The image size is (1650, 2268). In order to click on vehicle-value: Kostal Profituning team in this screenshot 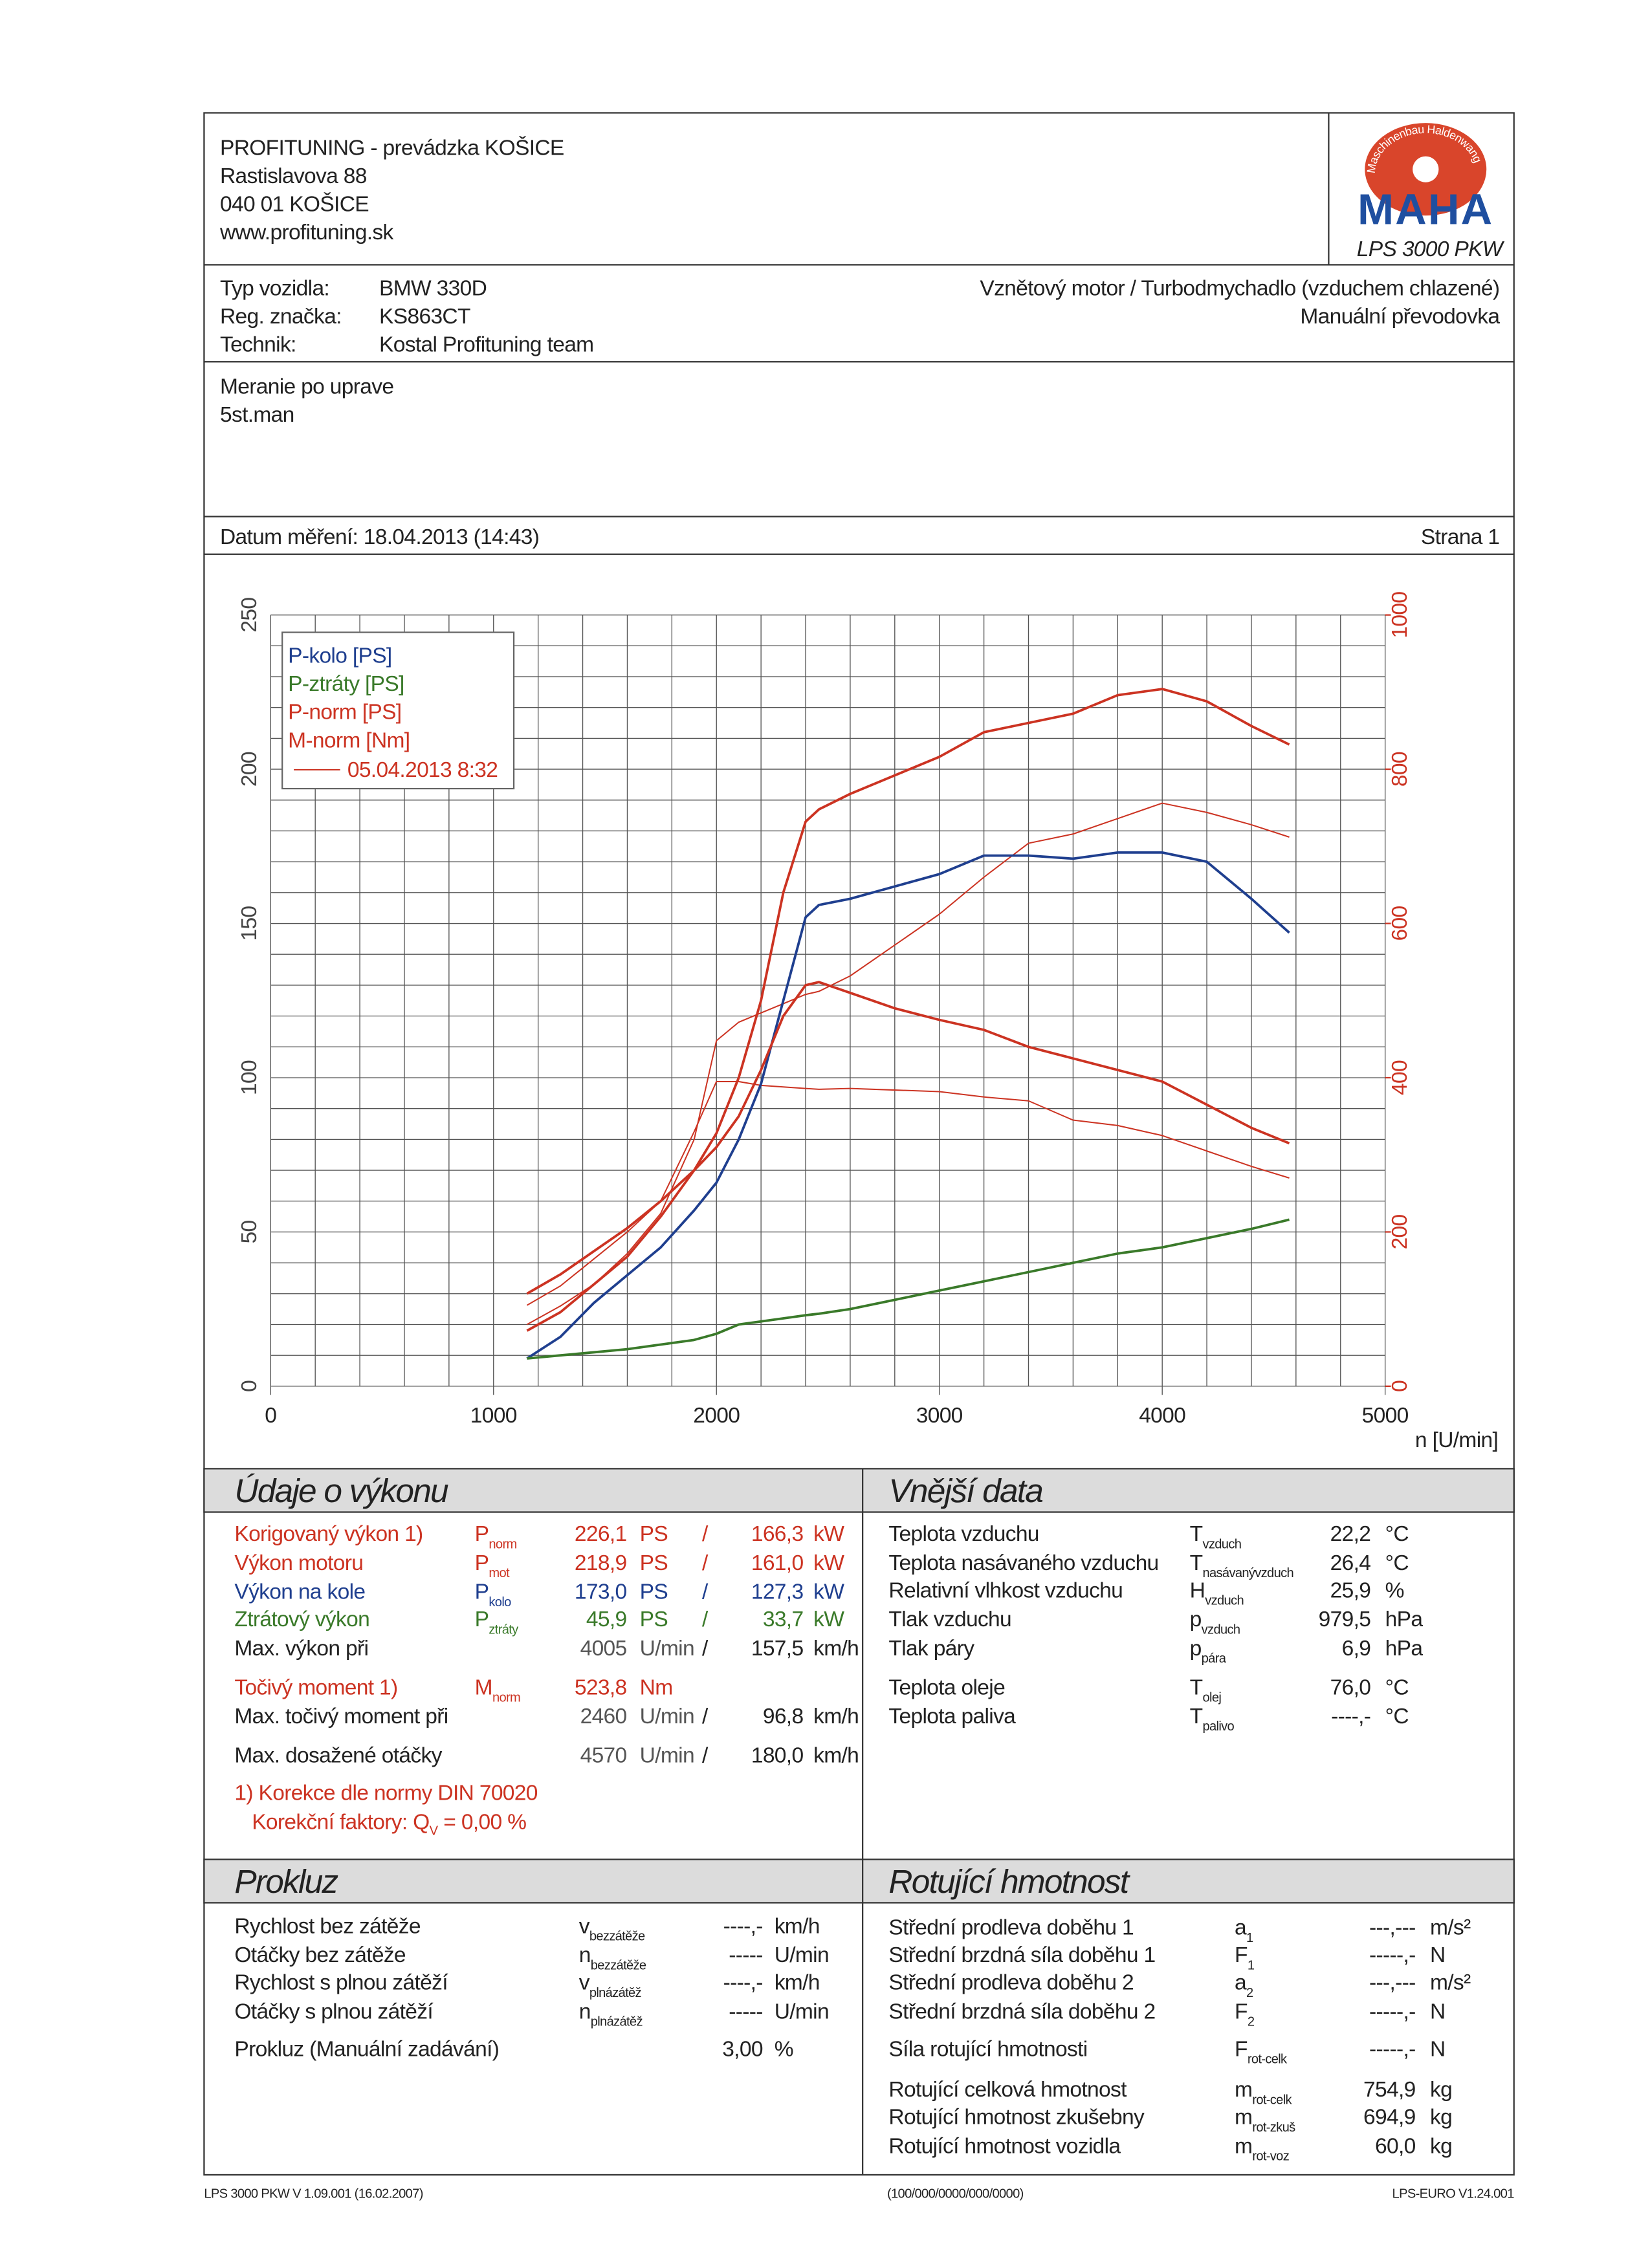, I will do `click(486, 345)`.